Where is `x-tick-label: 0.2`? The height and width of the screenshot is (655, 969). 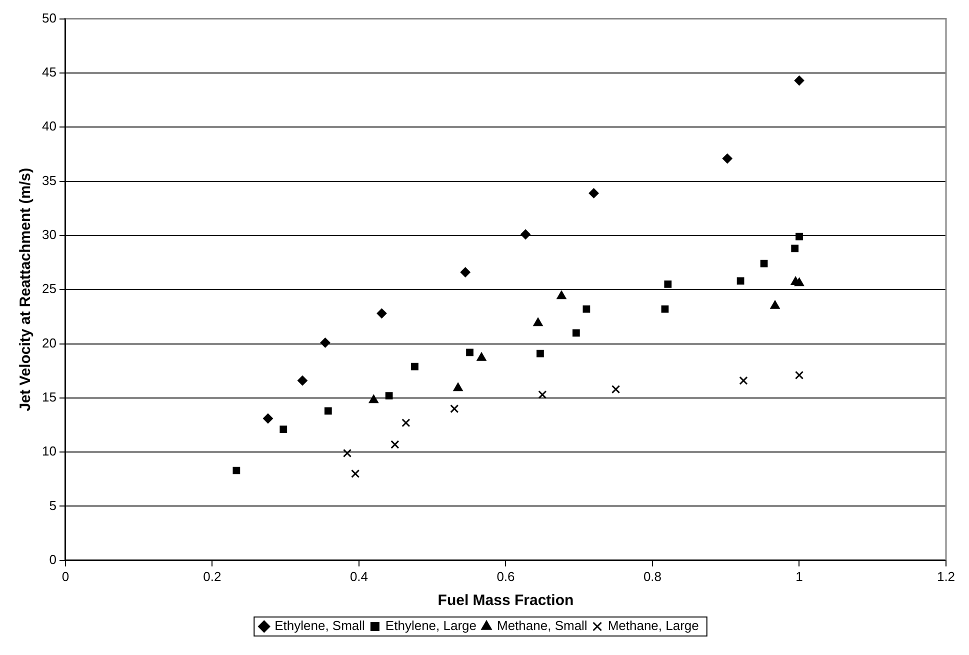
x-tick-label: 0.2 is located at coordinates (212, 576).